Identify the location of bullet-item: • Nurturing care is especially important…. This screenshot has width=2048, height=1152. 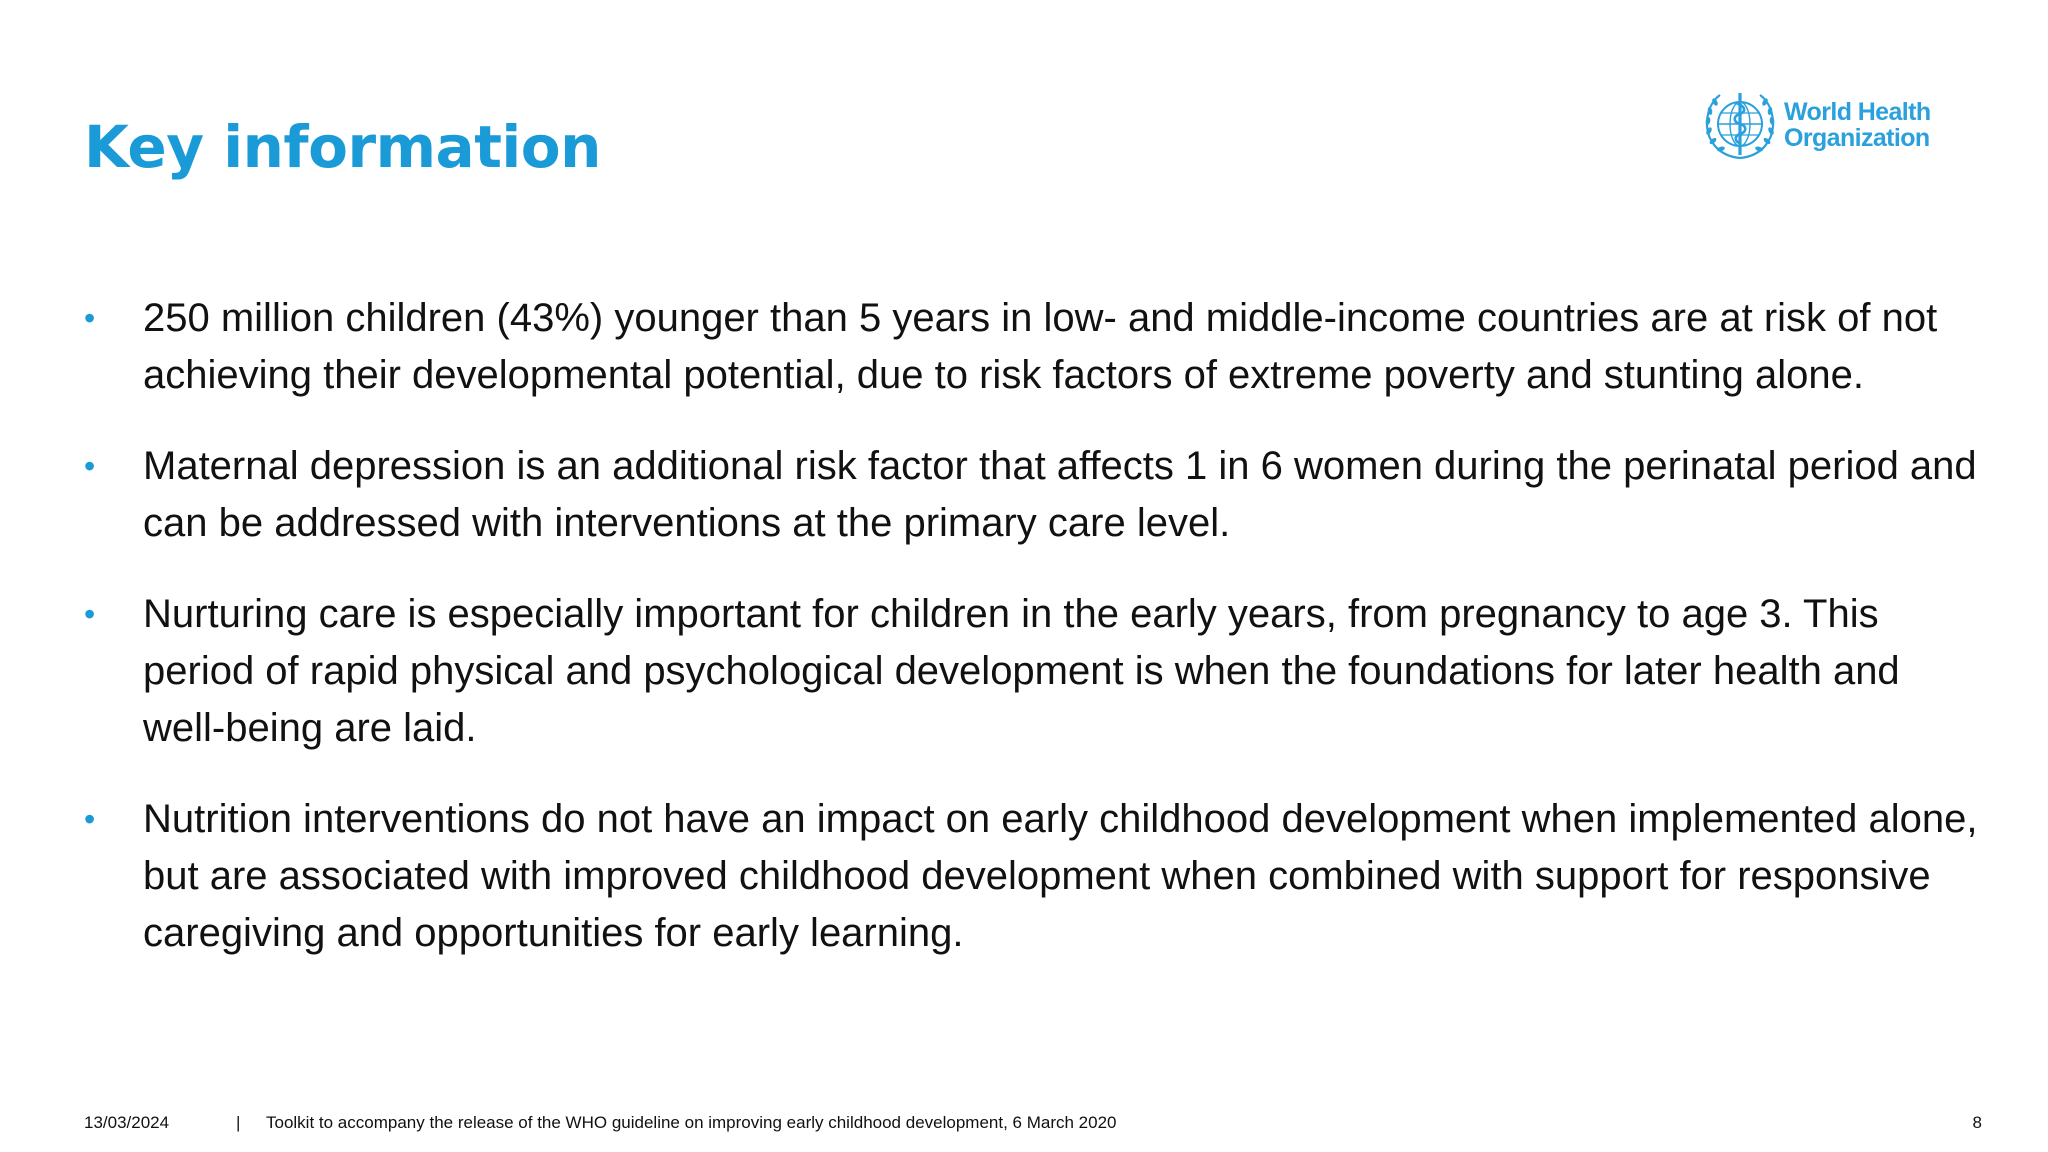
(1034, 671).